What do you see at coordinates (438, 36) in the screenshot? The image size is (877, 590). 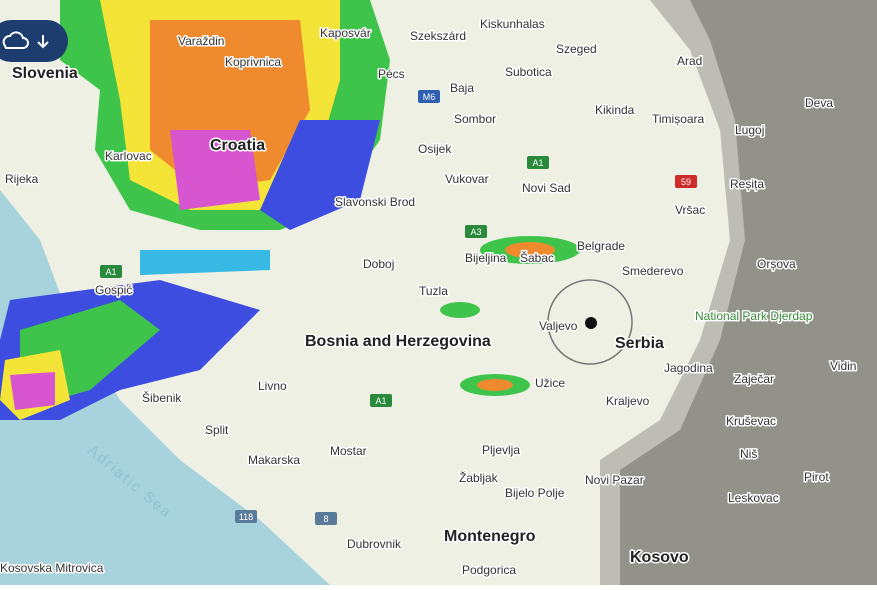 I see `place-label: Szekszárd` at bounding box center [438, 36].